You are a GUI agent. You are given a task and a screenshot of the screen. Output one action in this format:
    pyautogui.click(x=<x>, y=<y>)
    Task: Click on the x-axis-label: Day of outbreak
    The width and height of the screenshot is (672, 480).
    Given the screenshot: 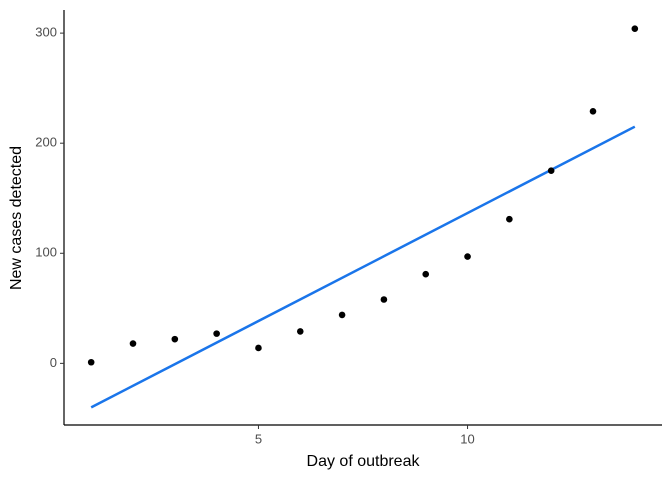 What is the action you would take?
    pyautogui.click(x=364, y=461)
    